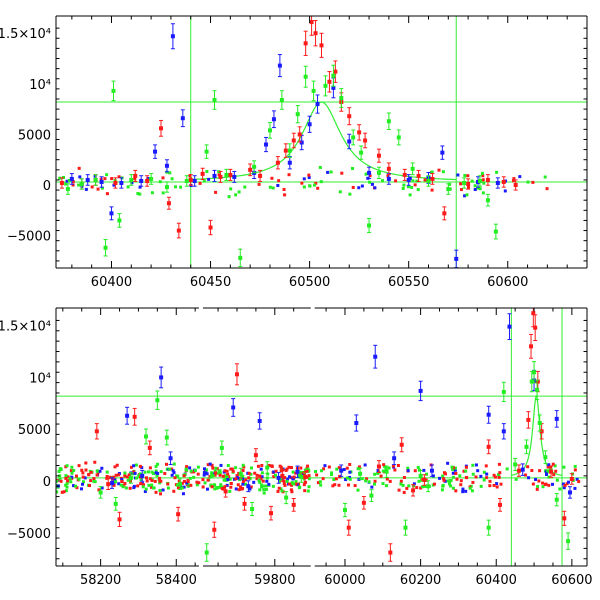  What do you see at coordinates (420, 580) in the screenshot?
I see `x-tick-label: 60200` at bounding box center [420, 580].